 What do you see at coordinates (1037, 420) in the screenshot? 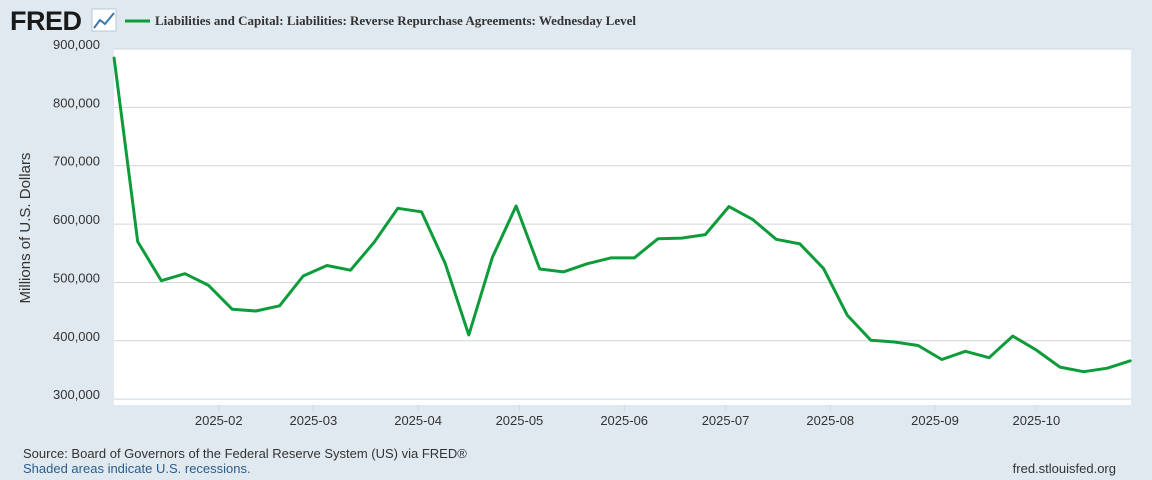
I see `x-tick-label: 2025-10` at bounding box center [1037, 420].